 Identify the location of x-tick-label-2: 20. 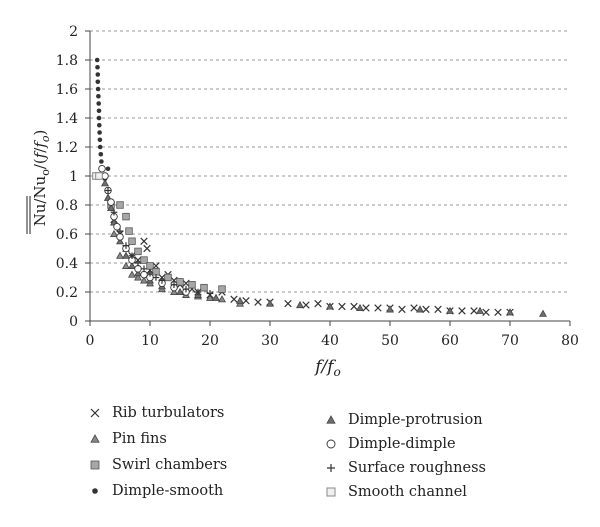
(210, 341).